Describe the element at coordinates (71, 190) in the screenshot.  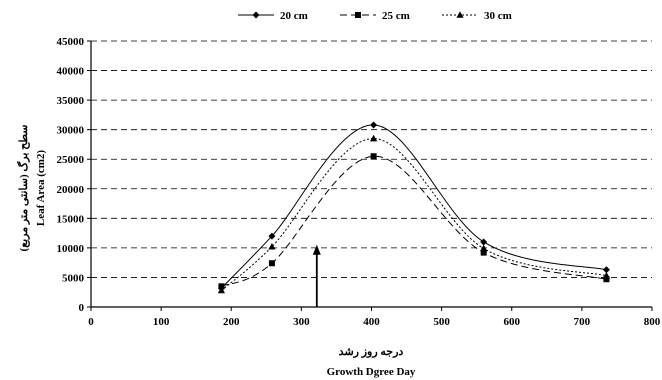
I see `y-tick-label: 20000` at that location.